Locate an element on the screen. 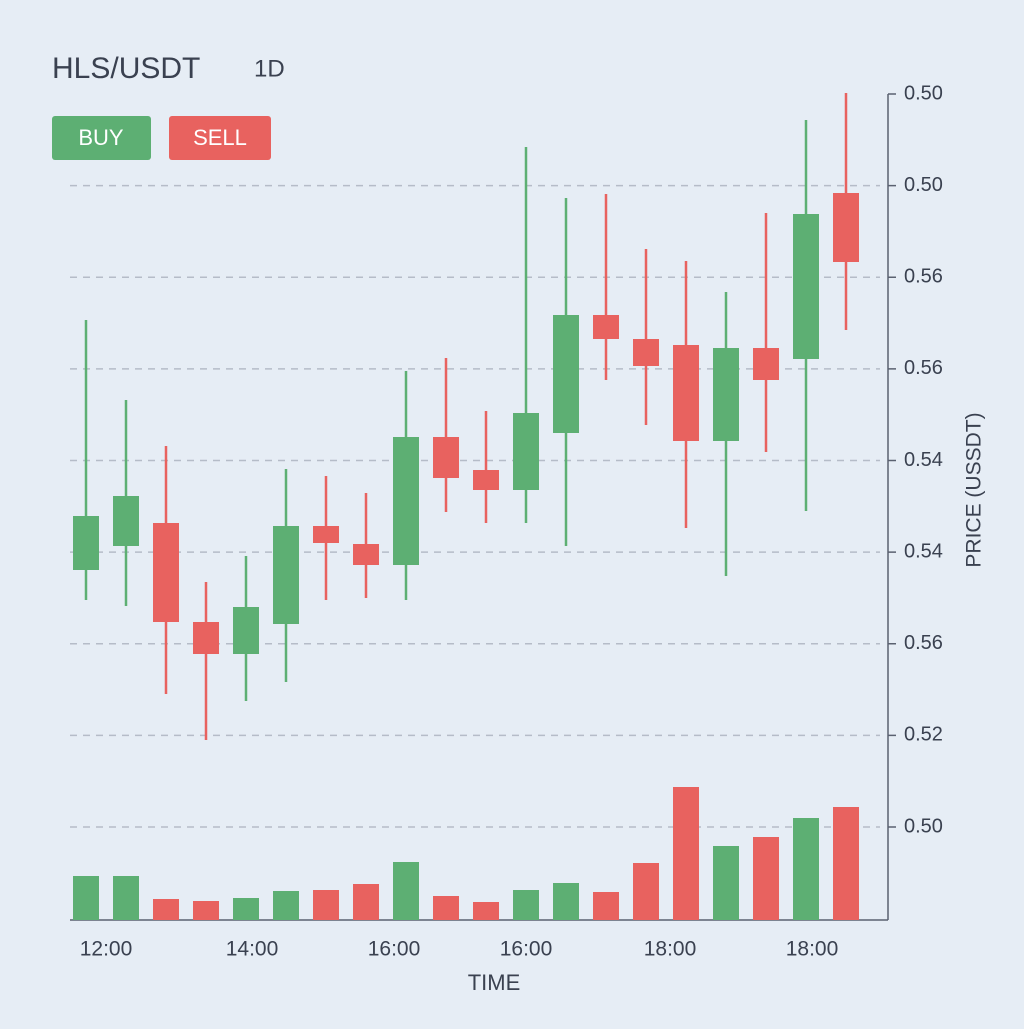 This screenshot has height=1029, width=1024. buy-label: BUY is located at coordinates (101, 137).